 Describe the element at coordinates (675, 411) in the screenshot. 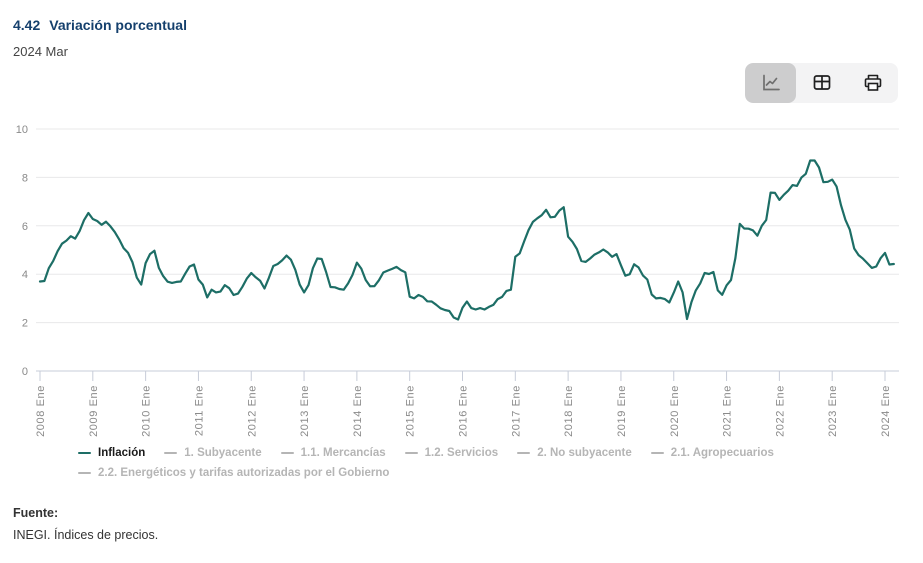

I see `x-tick-label: 2020 Ene` at that location.